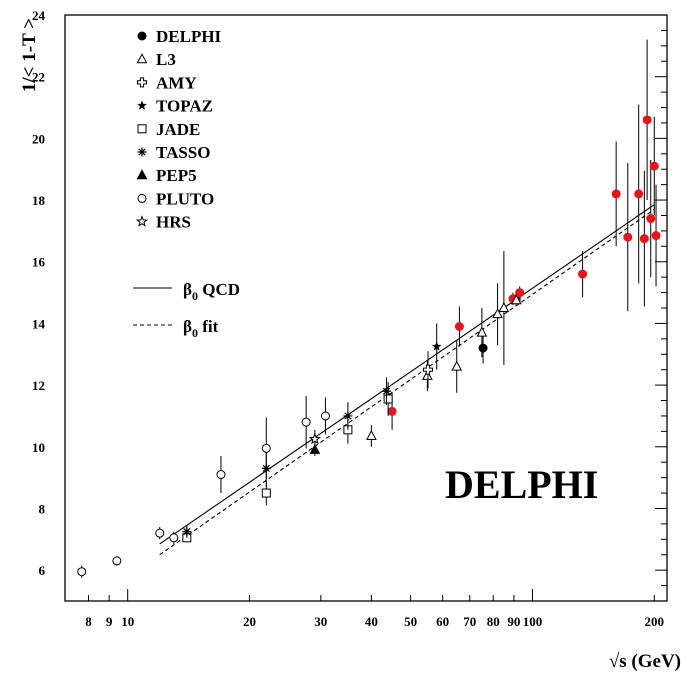 The image size is (685, 676). I want to click on legend-label-amy: AMY, so click(176, 82).